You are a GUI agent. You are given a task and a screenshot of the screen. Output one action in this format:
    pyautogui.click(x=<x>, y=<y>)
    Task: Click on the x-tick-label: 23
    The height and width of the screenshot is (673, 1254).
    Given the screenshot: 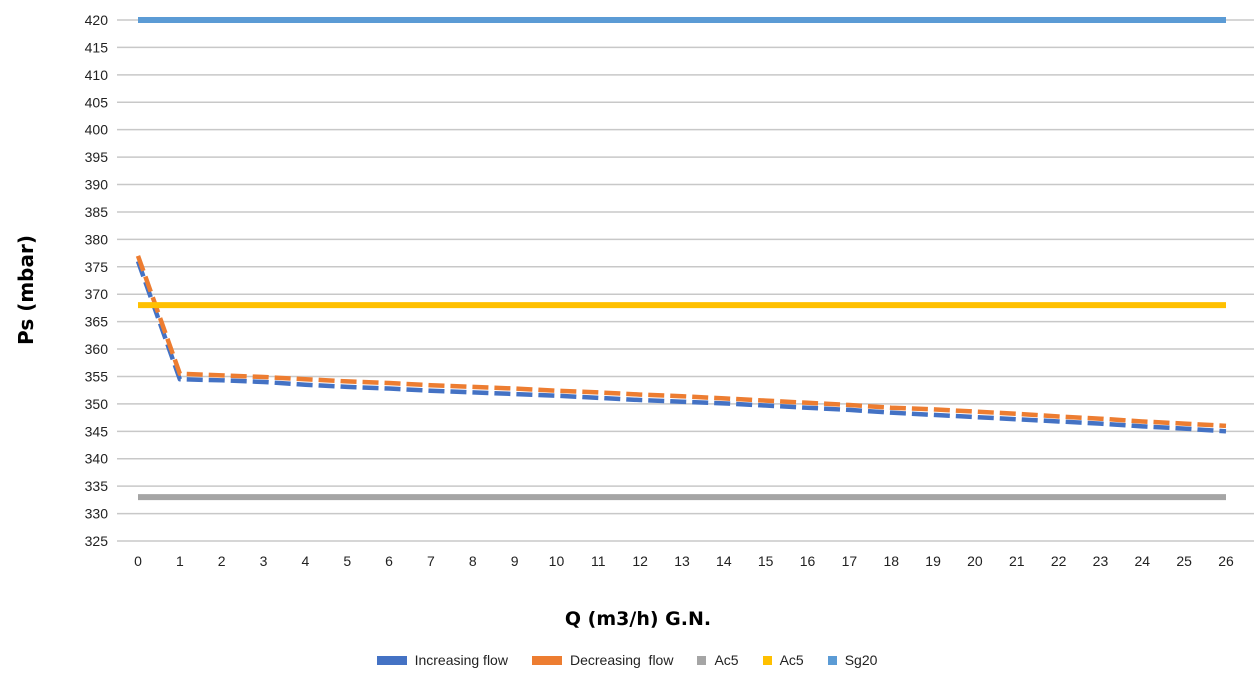 What is the action you would take?
    pyautogui.click(x=1101, y=561)
    